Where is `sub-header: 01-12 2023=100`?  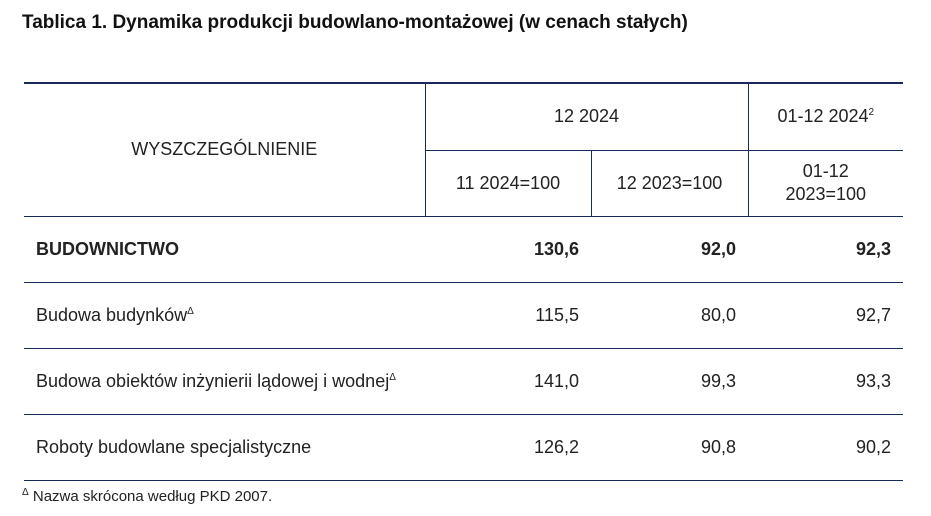 sub-header: 01-12 2023=100 is located at coordinates (825, 183).